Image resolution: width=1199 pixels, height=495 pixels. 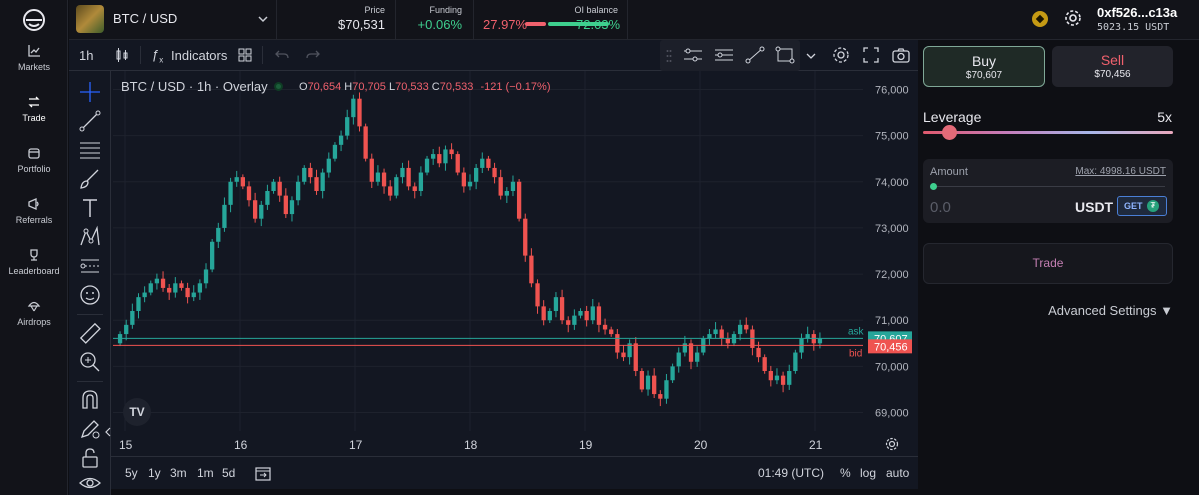 I want to click on range-5d: 5d, so click(x=229, y=473).